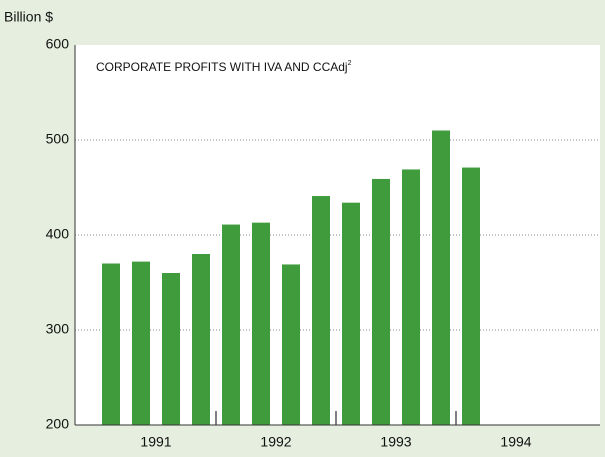 The height and width of the screenshot is (457, 605). Describe the element at coordinates (58, 329) in the screenshot. I see `y-tick-label: 300` at that location.